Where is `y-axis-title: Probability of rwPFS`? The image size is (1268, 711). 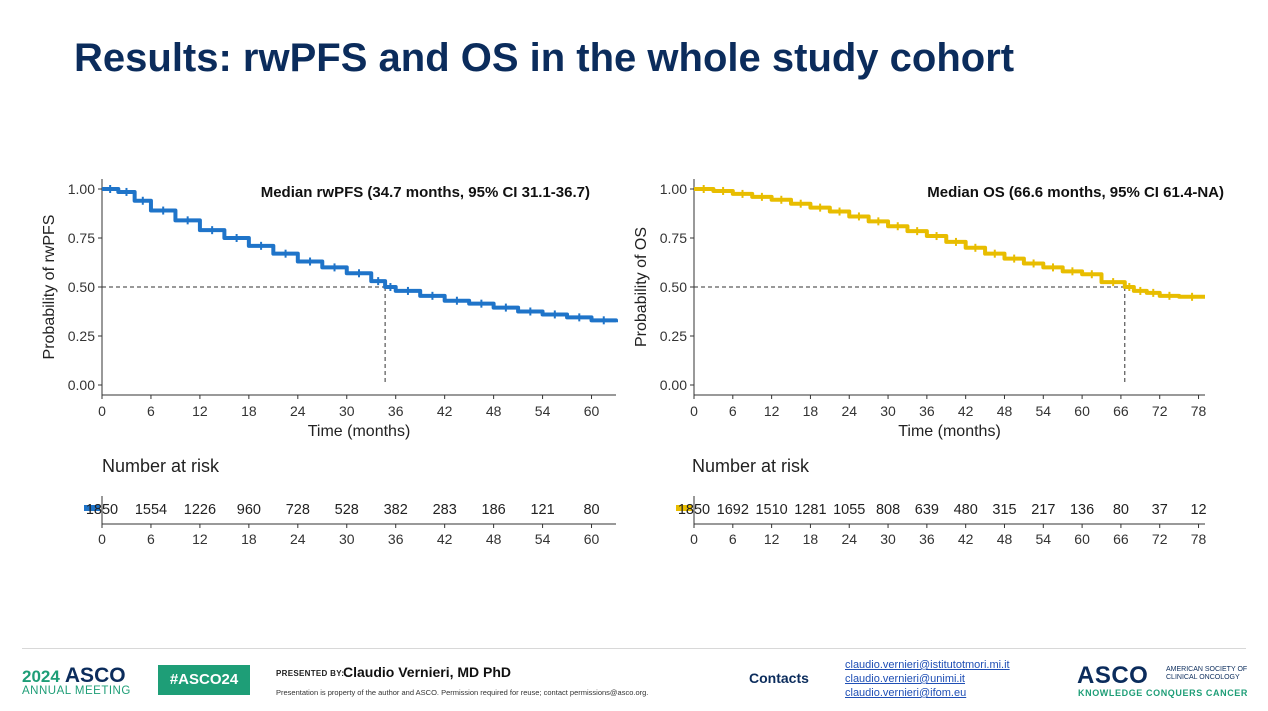 y-axis-title: Probability of rwPFS is located at coordinates (49, 287).